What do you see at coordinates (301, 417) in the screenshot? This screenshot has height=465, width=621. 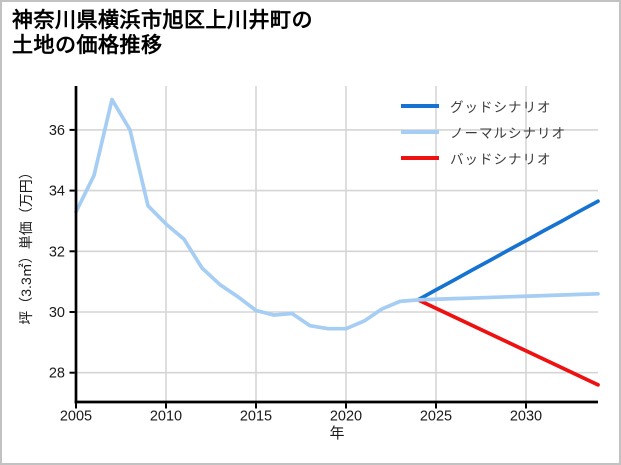 I see `x-tick-labels: 2005 2010 2015 2020 2025 2030` at bounding box center [301, 417].